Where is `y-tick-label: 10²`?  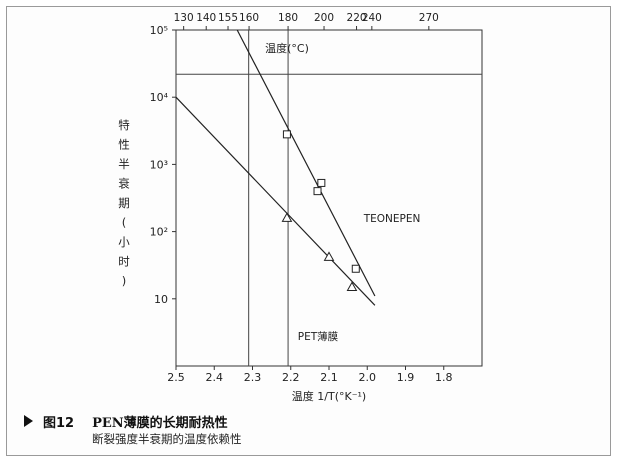 y-tick-label: 10² is located at coordinates (159, 232).